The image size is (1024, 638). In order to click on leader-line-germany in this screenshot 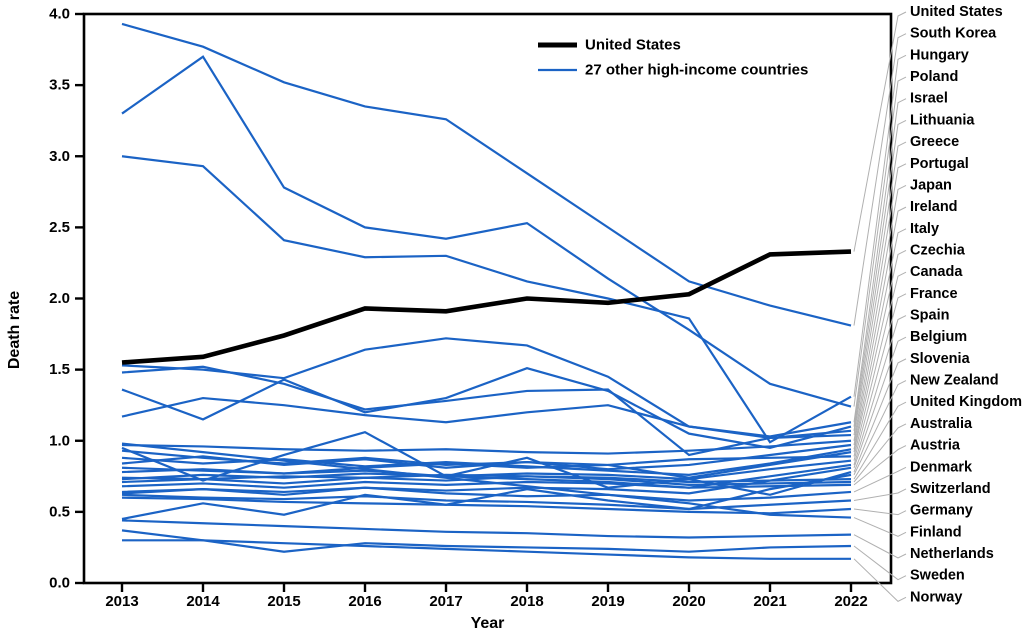, I will do `click(880, 512)`.